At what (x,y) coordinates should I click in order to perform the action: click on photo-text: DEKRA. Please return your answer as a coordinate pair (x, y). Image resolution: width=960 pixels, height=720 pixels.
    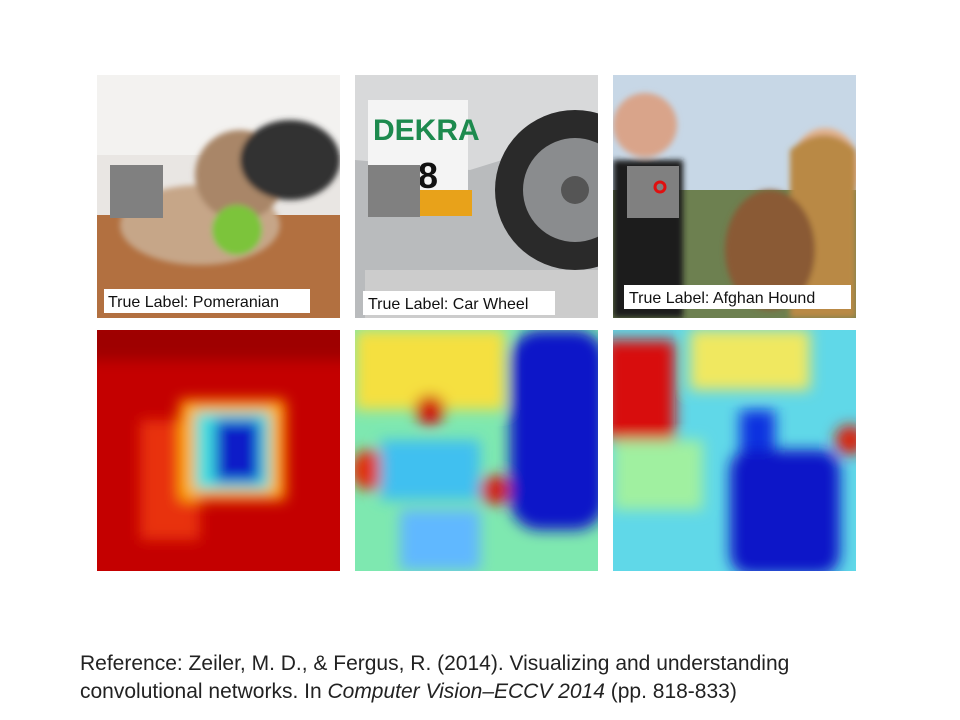
    Looking at the image, I should click on (426, 130).